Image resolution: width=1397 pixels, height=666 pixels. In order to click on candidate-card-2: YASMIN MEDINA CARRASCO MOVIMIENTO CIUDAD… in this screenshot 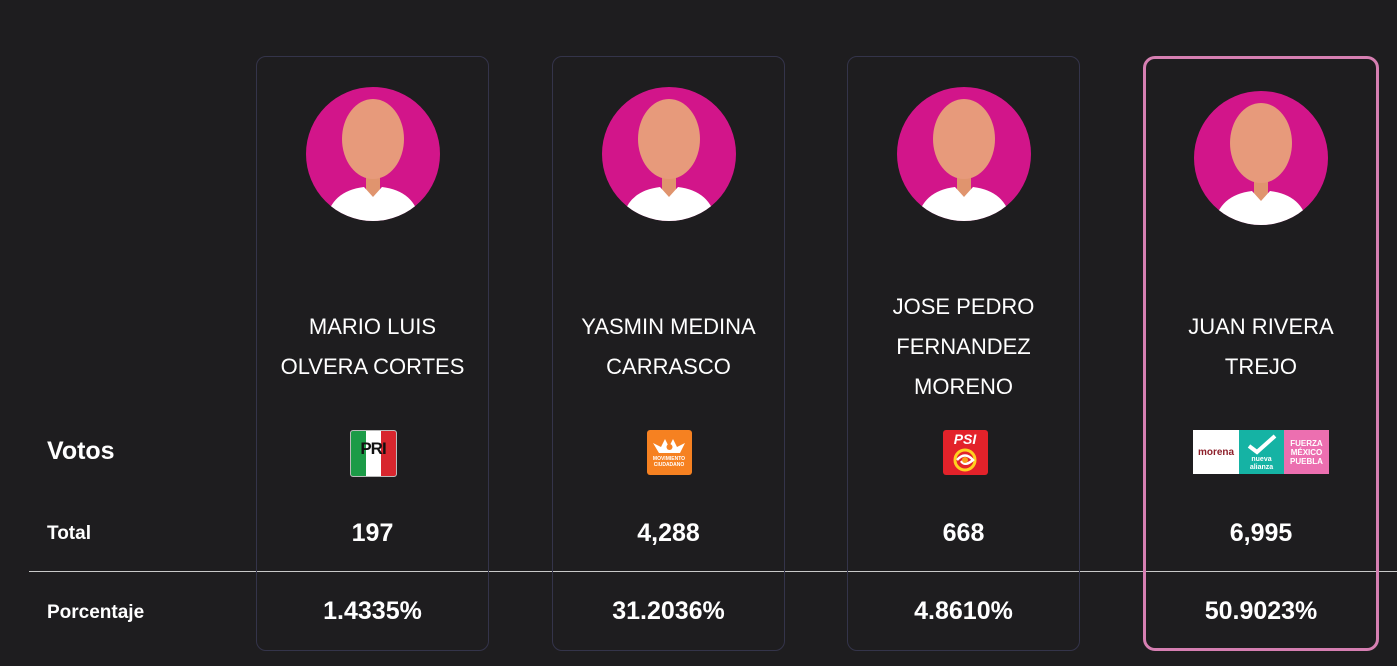, I will do `click(668, 353)`.